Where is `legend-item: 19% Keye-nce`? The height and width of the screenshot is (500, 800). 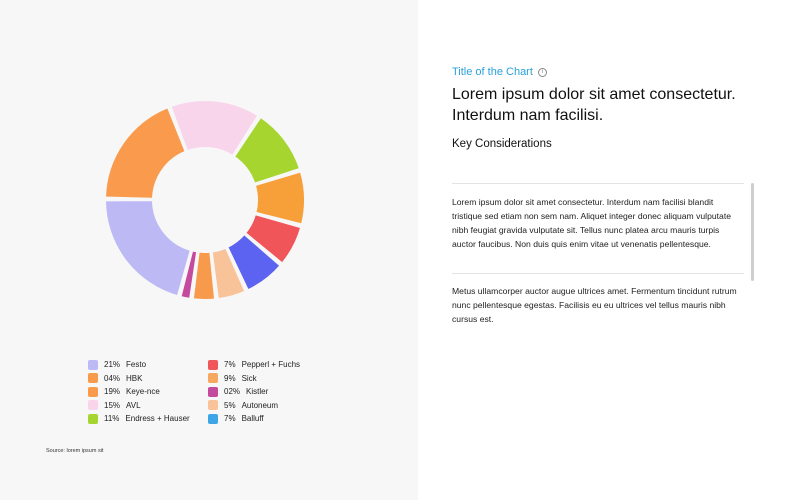 legend-item: 19% Keye-nce is located at coordinates (147, 392).